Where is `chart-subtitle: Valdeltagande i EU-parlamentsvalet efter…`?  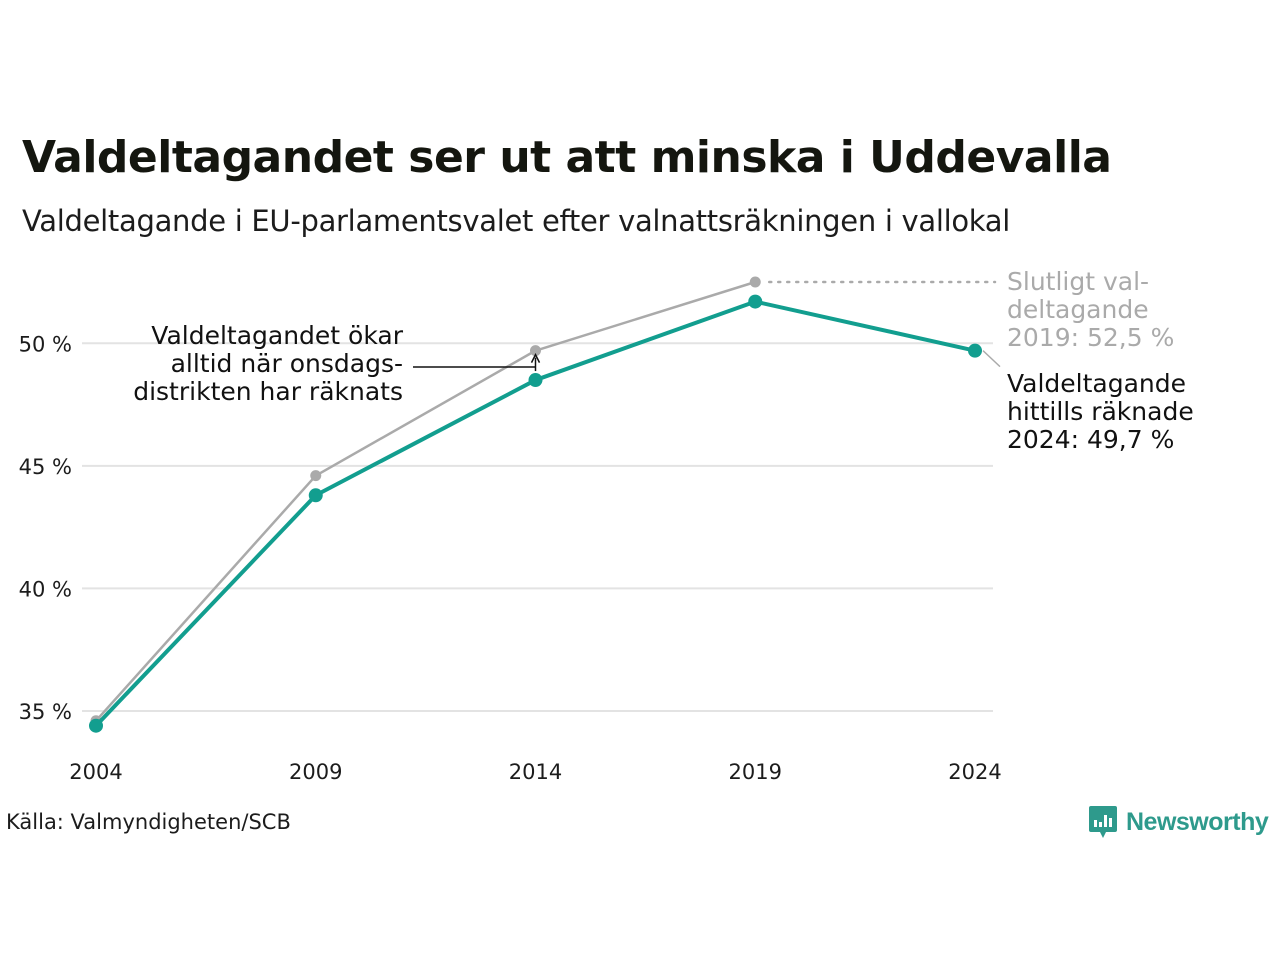 chart-subtitle: Valdeltagande i EU-parlamentsvalet efter… is located at coordinates (516, 221).